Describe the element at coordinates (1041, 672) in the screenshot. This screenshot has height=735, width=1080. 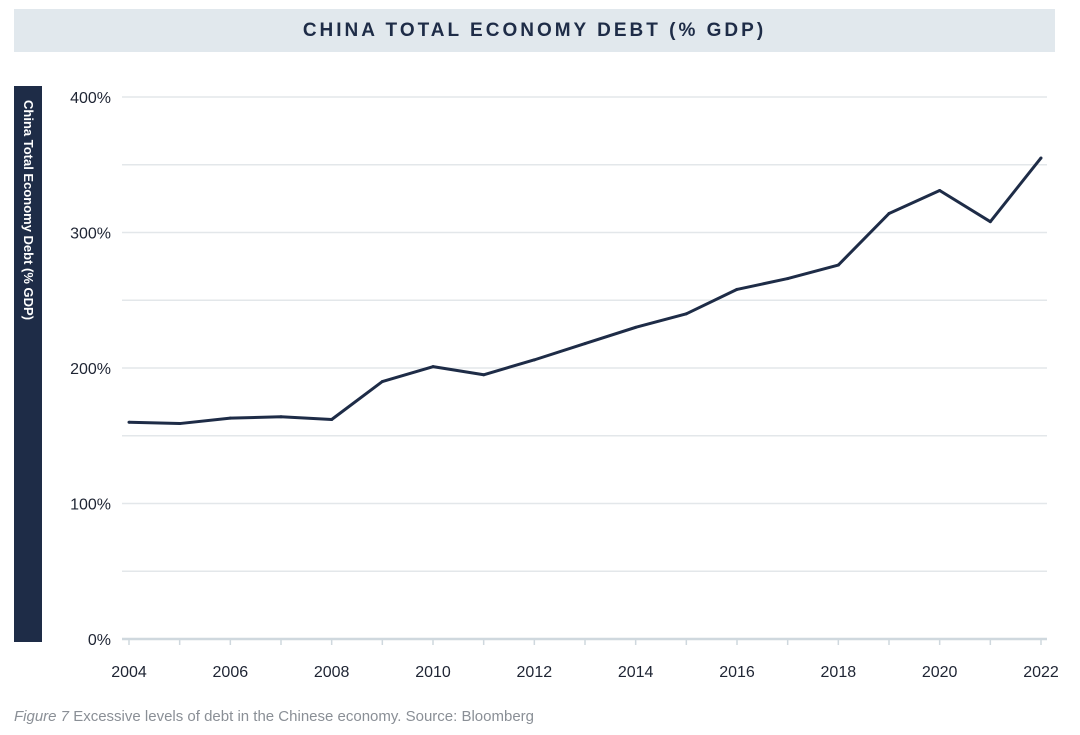
I see `x-tick-label: 2022` at that location.